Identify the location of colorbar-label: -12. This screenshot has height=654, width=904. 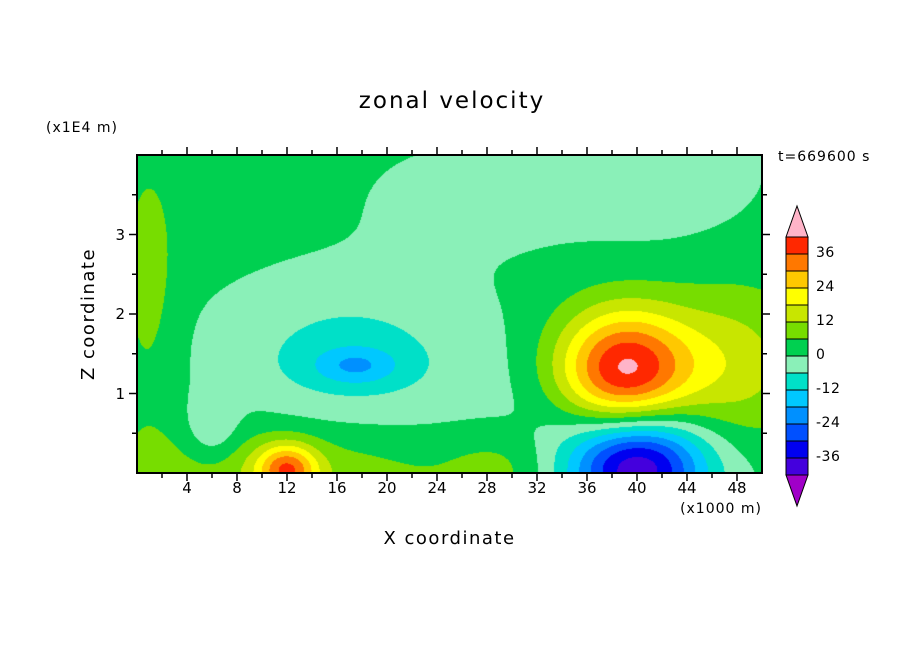
(828, 389).